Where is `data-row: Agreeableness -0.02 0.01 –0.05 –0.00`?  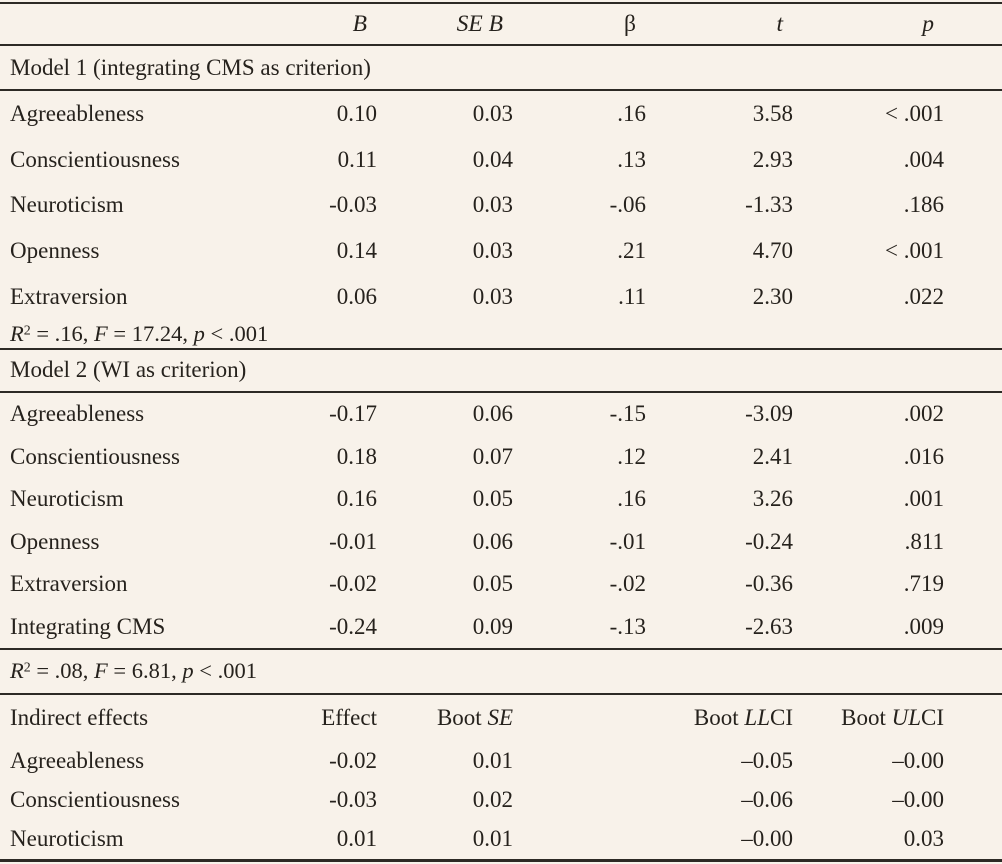 data-row: Agreeableness -0.02 0.01 –0.05 –0.00 is located at coordinates (501, 761).